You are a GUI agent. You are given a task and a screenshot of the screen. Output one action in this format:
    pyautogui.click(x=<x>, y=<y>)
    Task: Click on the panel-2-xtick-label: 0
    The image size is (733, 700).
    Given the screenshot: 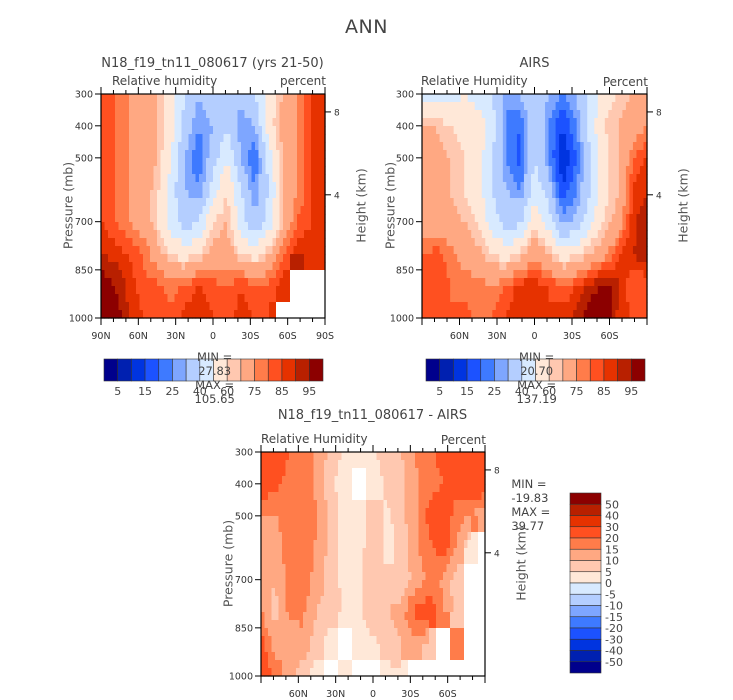 What is the action you would take?
    pyautogui.click(x=534, y=336)
    